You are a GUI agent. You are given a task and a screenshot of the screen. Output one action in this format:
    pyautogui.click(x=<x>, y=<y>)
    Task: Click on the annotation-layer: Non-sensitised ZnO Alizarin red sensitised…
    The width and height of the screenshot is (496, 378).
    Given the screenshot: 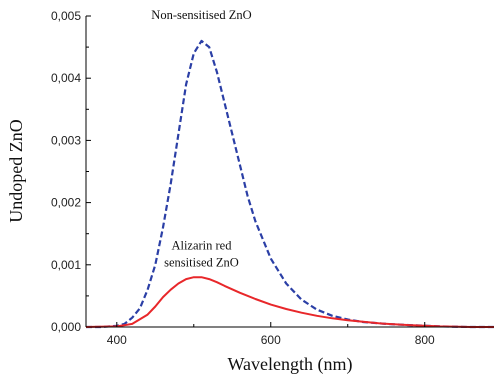 What is the action you would take?
    pyautogui.click(x=201, y=138)
    